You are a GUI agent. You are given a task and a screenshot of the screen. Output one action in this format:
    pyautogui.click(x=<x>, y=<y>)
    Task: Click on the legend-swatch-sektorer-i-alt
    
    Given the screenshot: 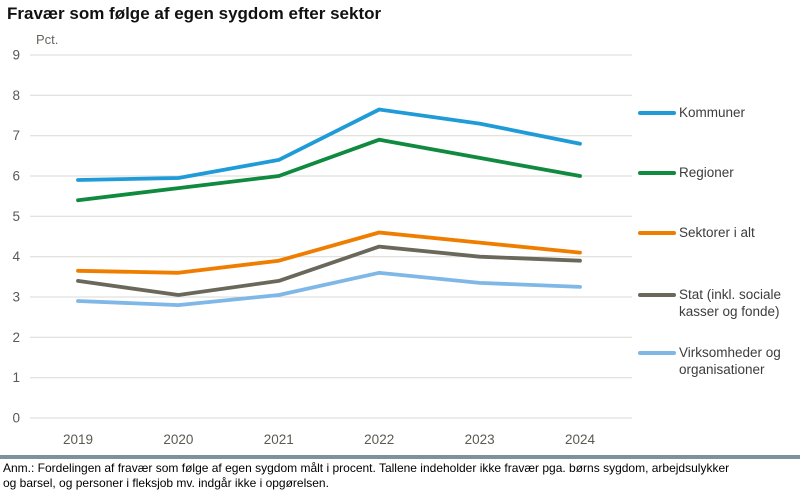 What is the action you would take?
    pyautogui.click(x=657, y=233)
    